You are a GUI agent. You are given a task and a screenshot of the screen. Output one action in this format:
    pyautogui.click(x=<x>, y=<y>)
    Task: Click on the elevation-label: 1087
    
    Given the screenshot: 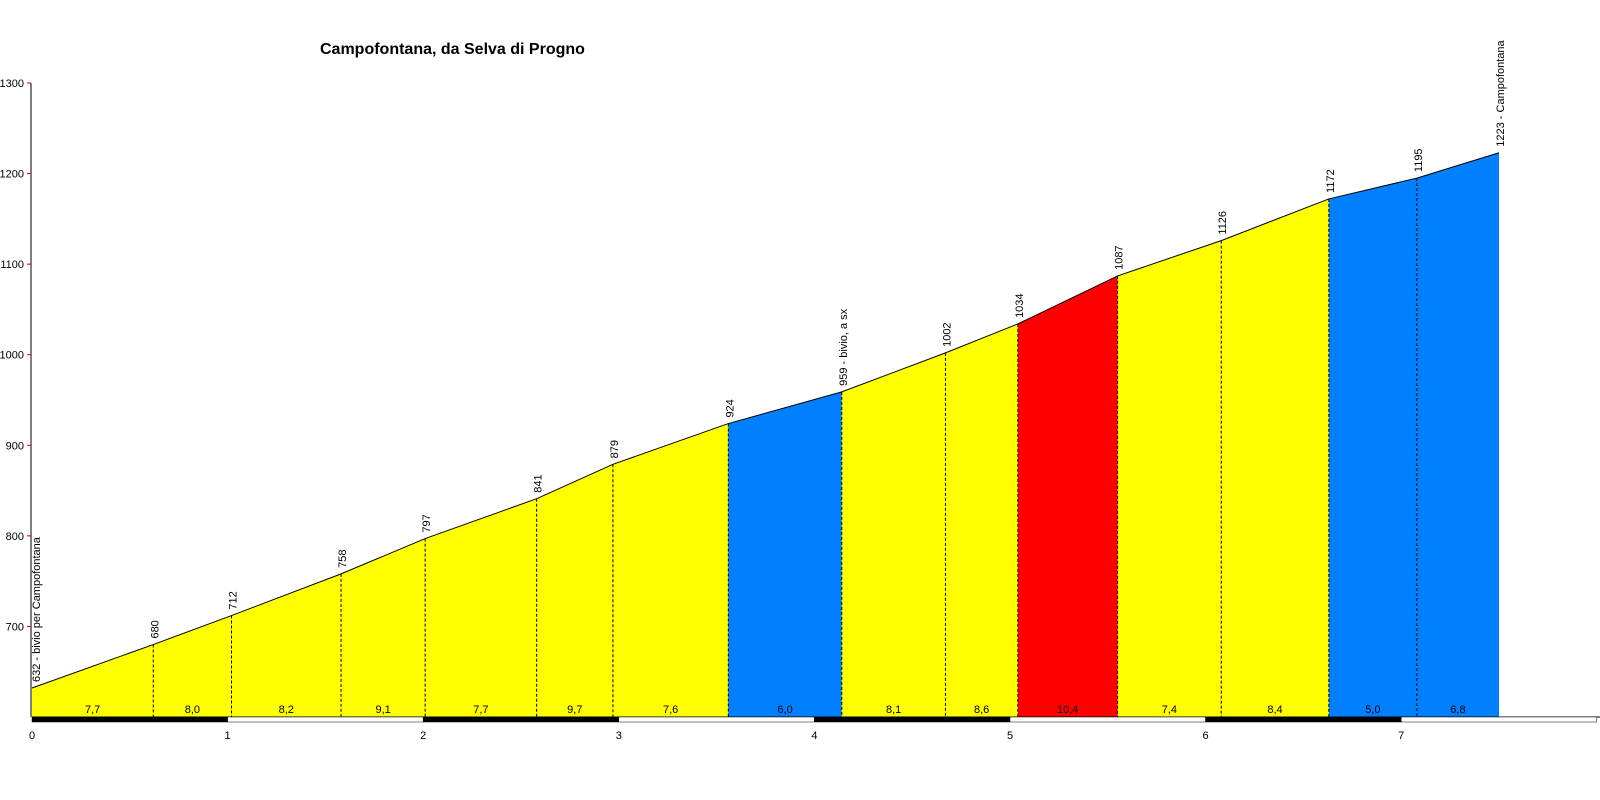 What is the action you would take?
    pyautogui.click(x=1120, y=257)
    